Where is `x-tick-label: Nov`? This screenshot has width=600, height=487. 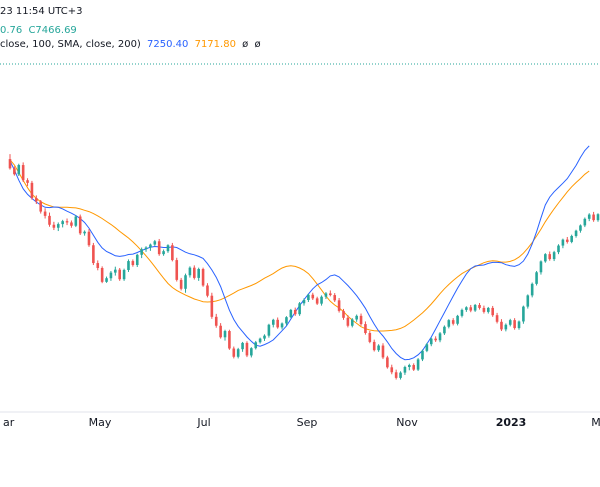
x-tick-label: Nov is located at coordinates (407, 422).